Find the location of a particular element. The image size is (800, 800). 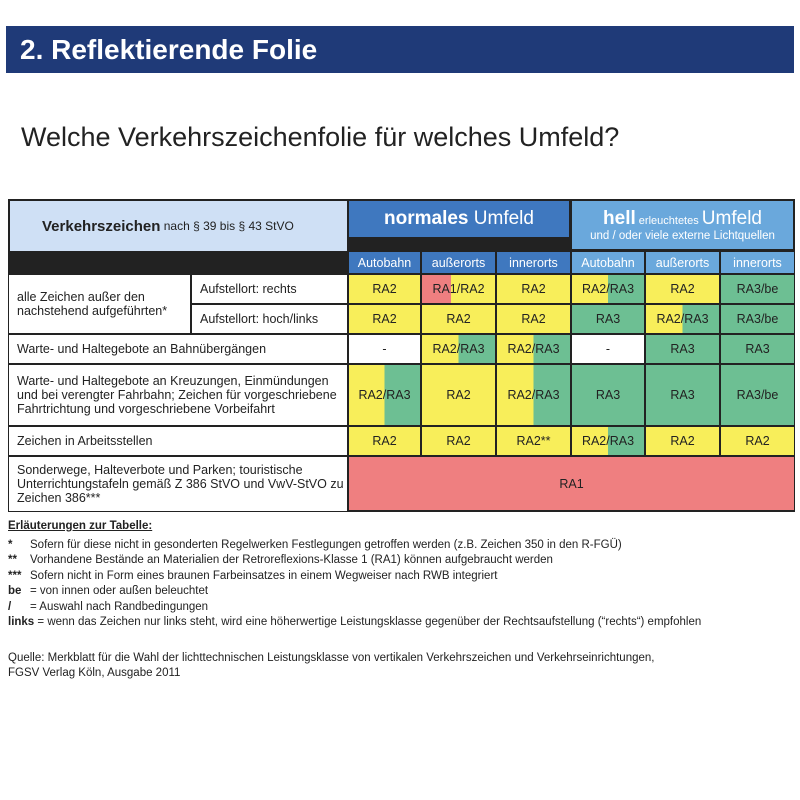

note-key: ** is located at coordinates (12, 560).